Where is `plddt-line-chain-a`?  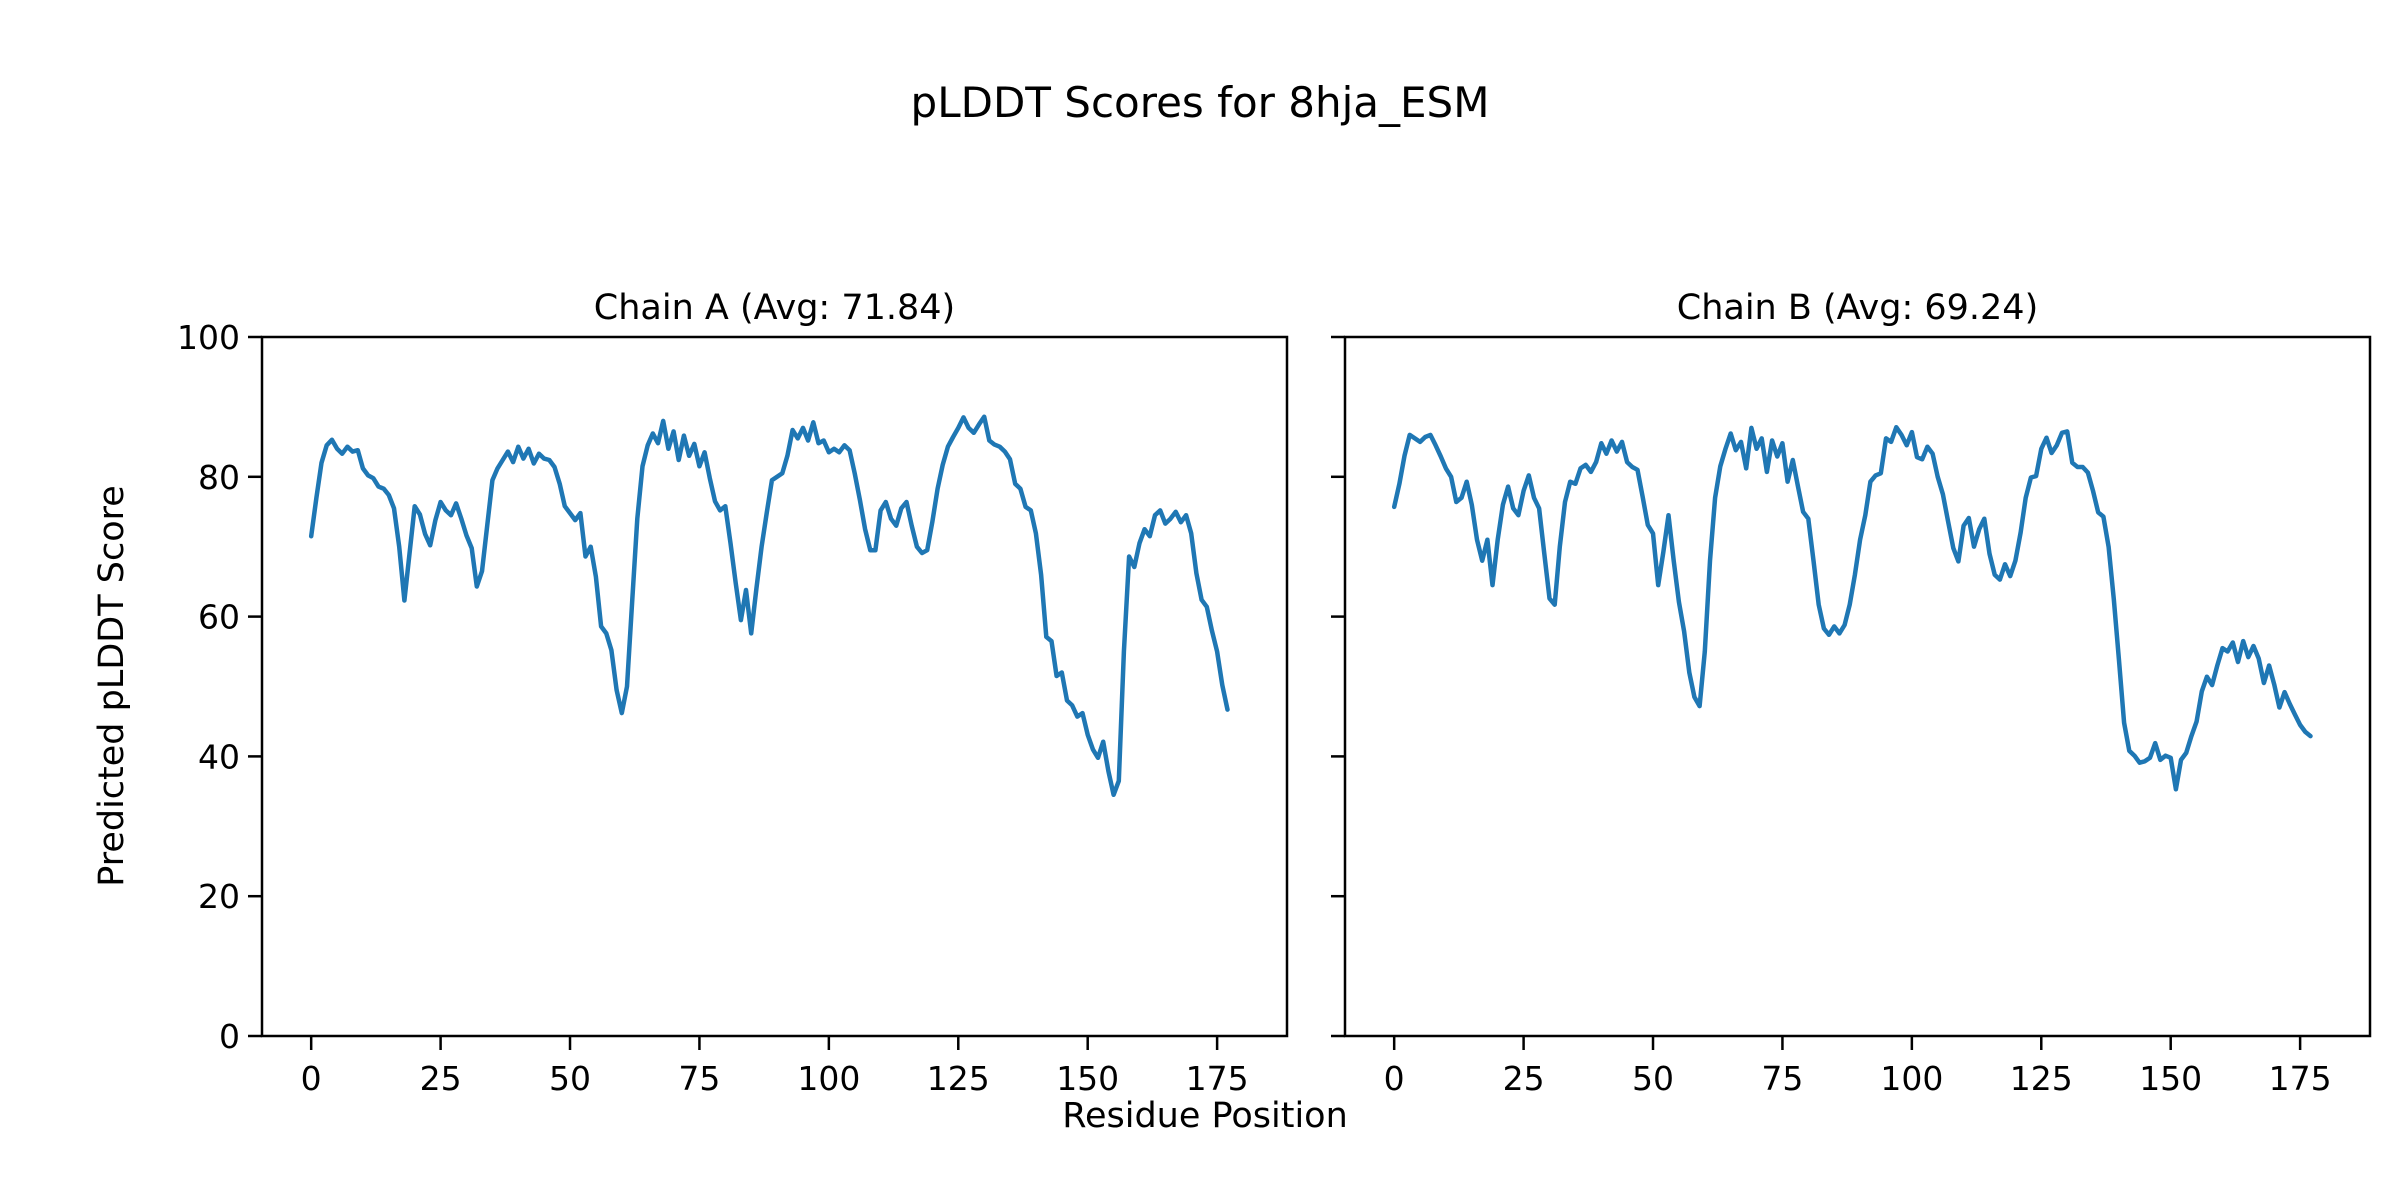
plddt-line-chain-a is located at coordinates (769, 606).